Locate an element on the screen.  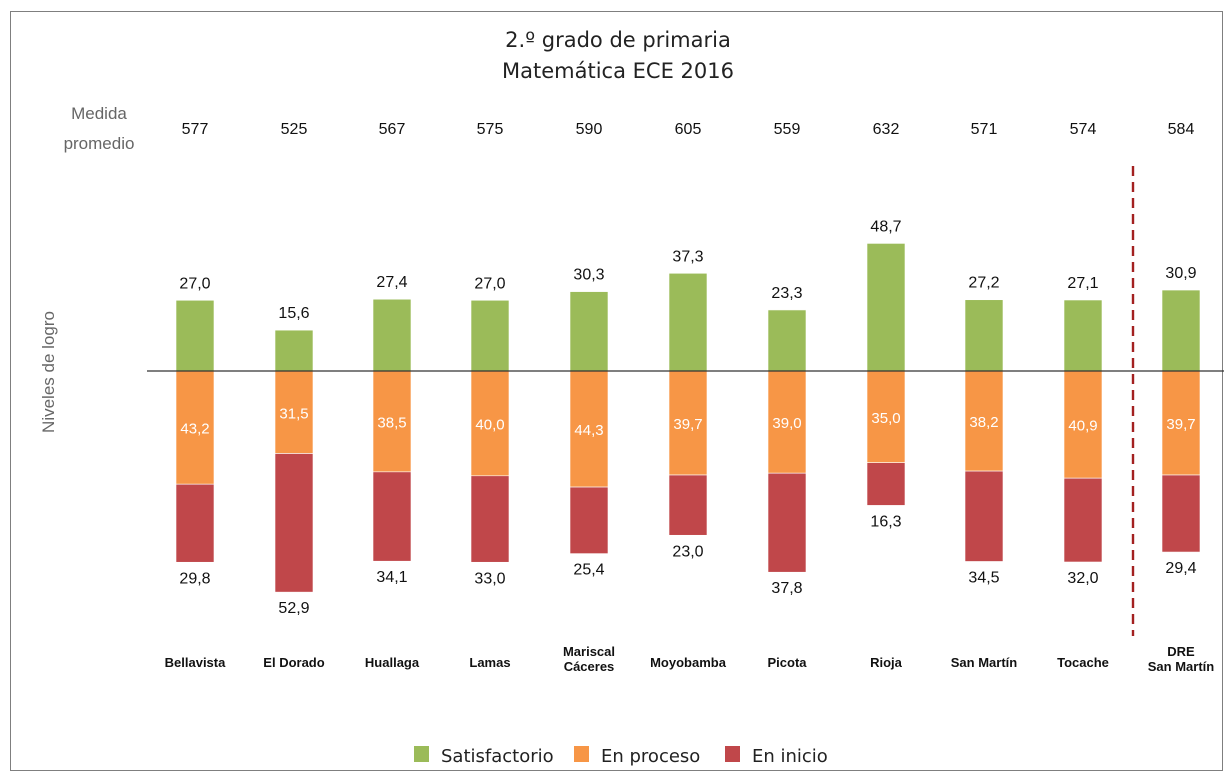
legend-label: En inicio is located at coordinates (790, 756).